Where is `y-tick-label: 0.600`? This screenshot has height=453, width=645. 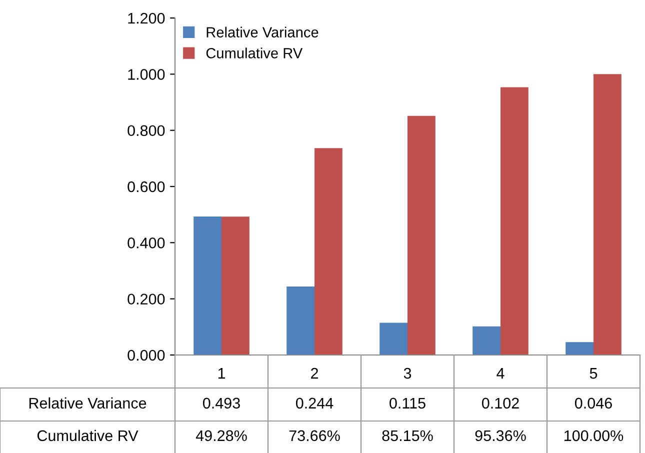 y-tick-label: 0.600 is located at coordinates (146, 186).